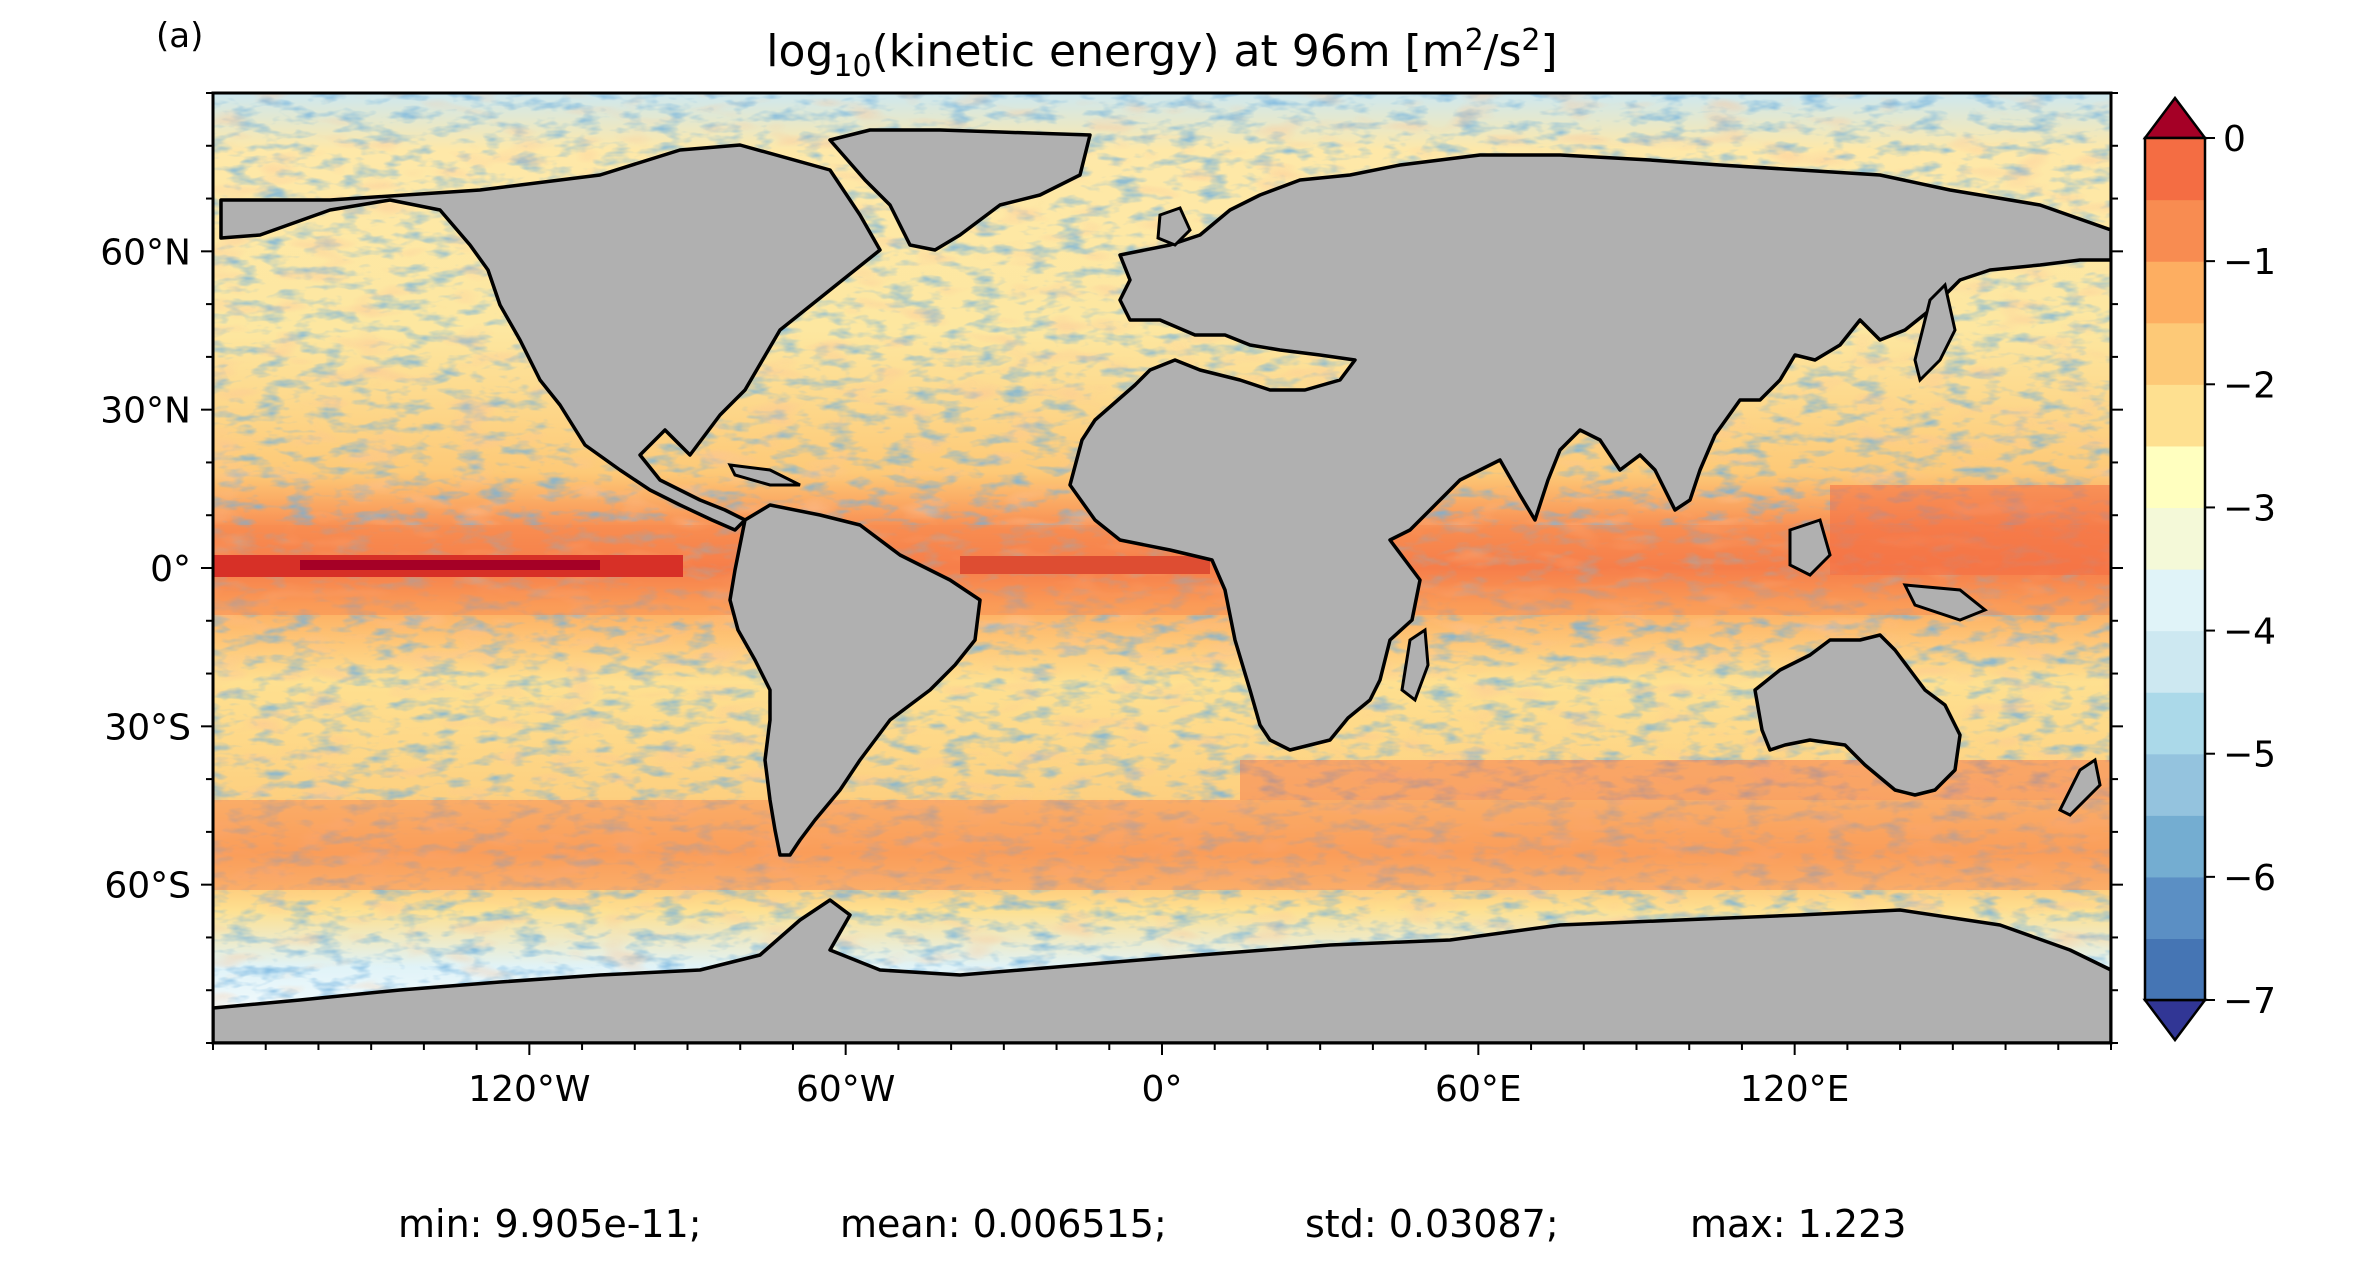 This screenshot has width=2362, height=1263. I want to click on y-tick-label: 30°S, so click(147, 727).